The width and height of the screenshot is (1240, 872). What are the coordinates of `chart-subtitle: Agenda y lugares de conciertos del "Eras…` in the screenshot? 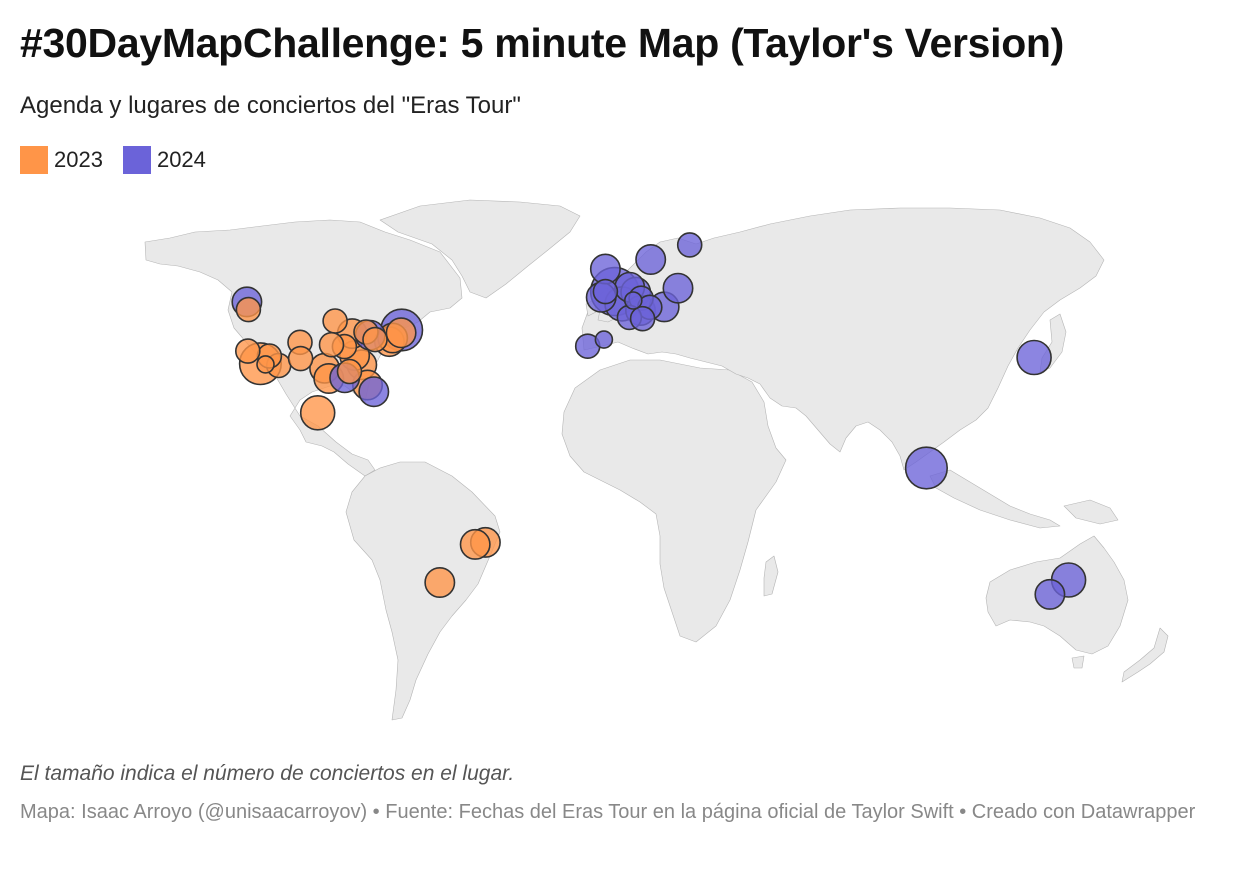 It's located at (270, 105).